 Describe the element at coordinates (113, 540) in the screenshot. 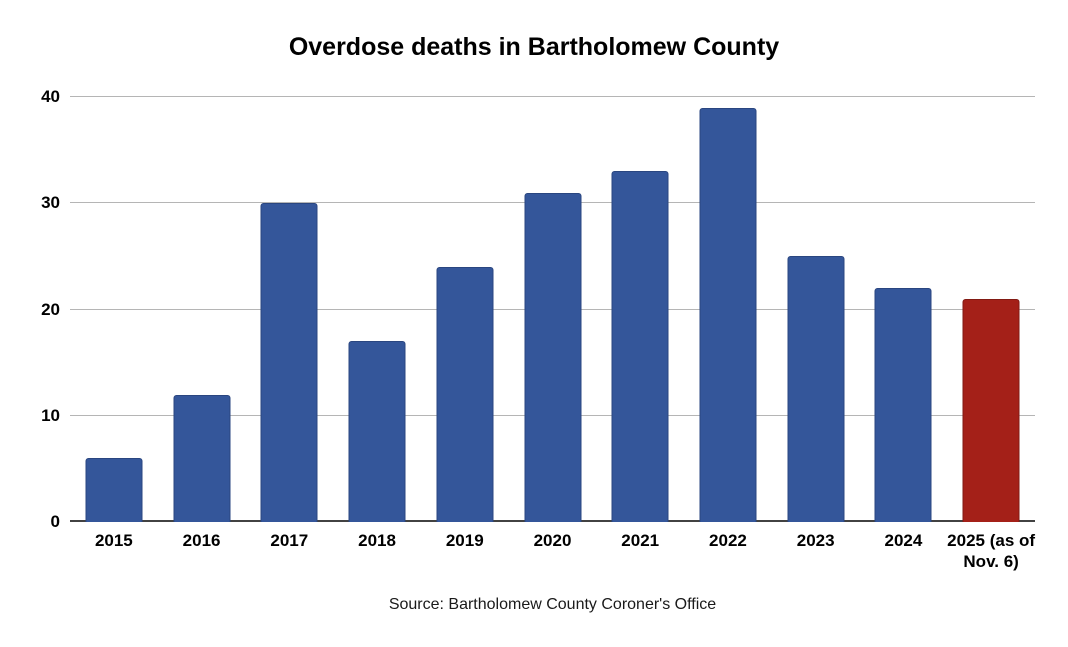

I see `x-tick-label-2015: 2015` at that location.